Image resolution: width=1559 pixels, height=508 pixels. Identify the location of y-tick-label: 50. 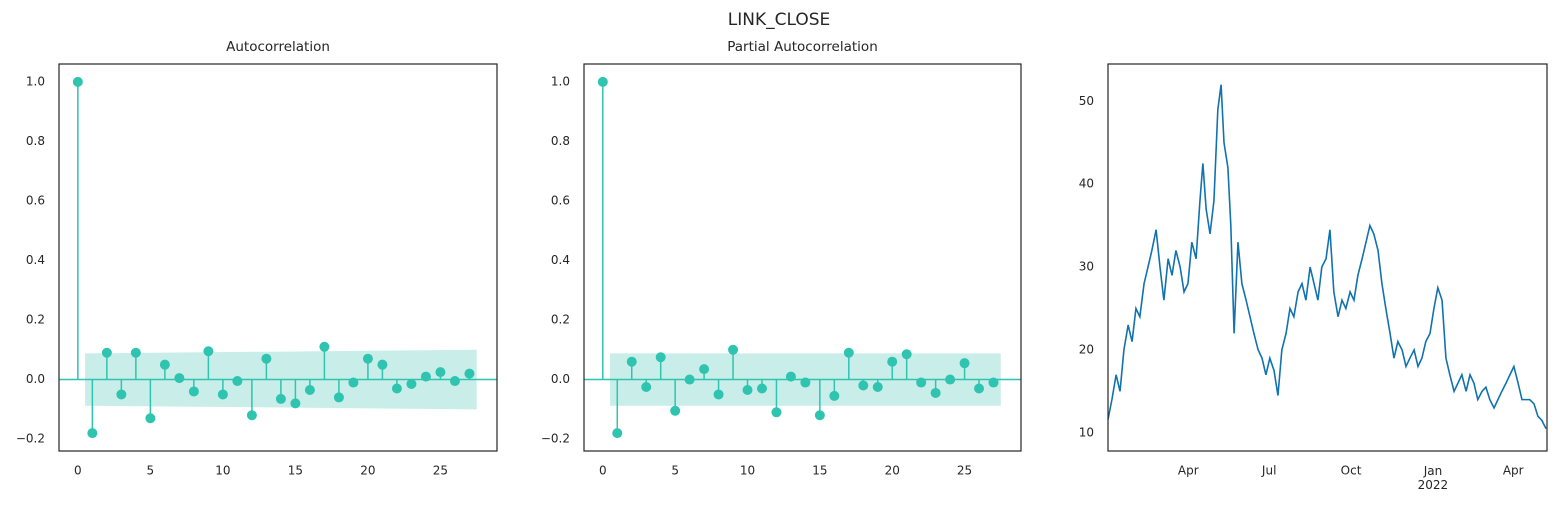
(1086, 101).